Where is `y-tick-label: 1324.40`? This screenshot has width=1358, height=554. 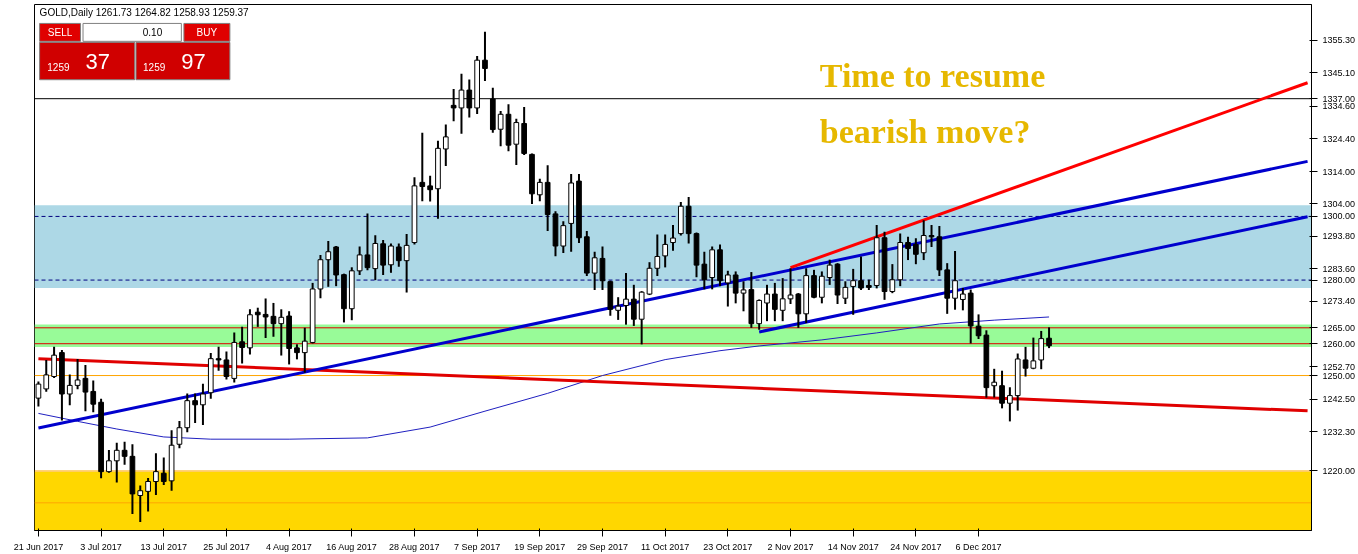
y-tick-label: 1324.40 is located at coordinates (1339, 138).